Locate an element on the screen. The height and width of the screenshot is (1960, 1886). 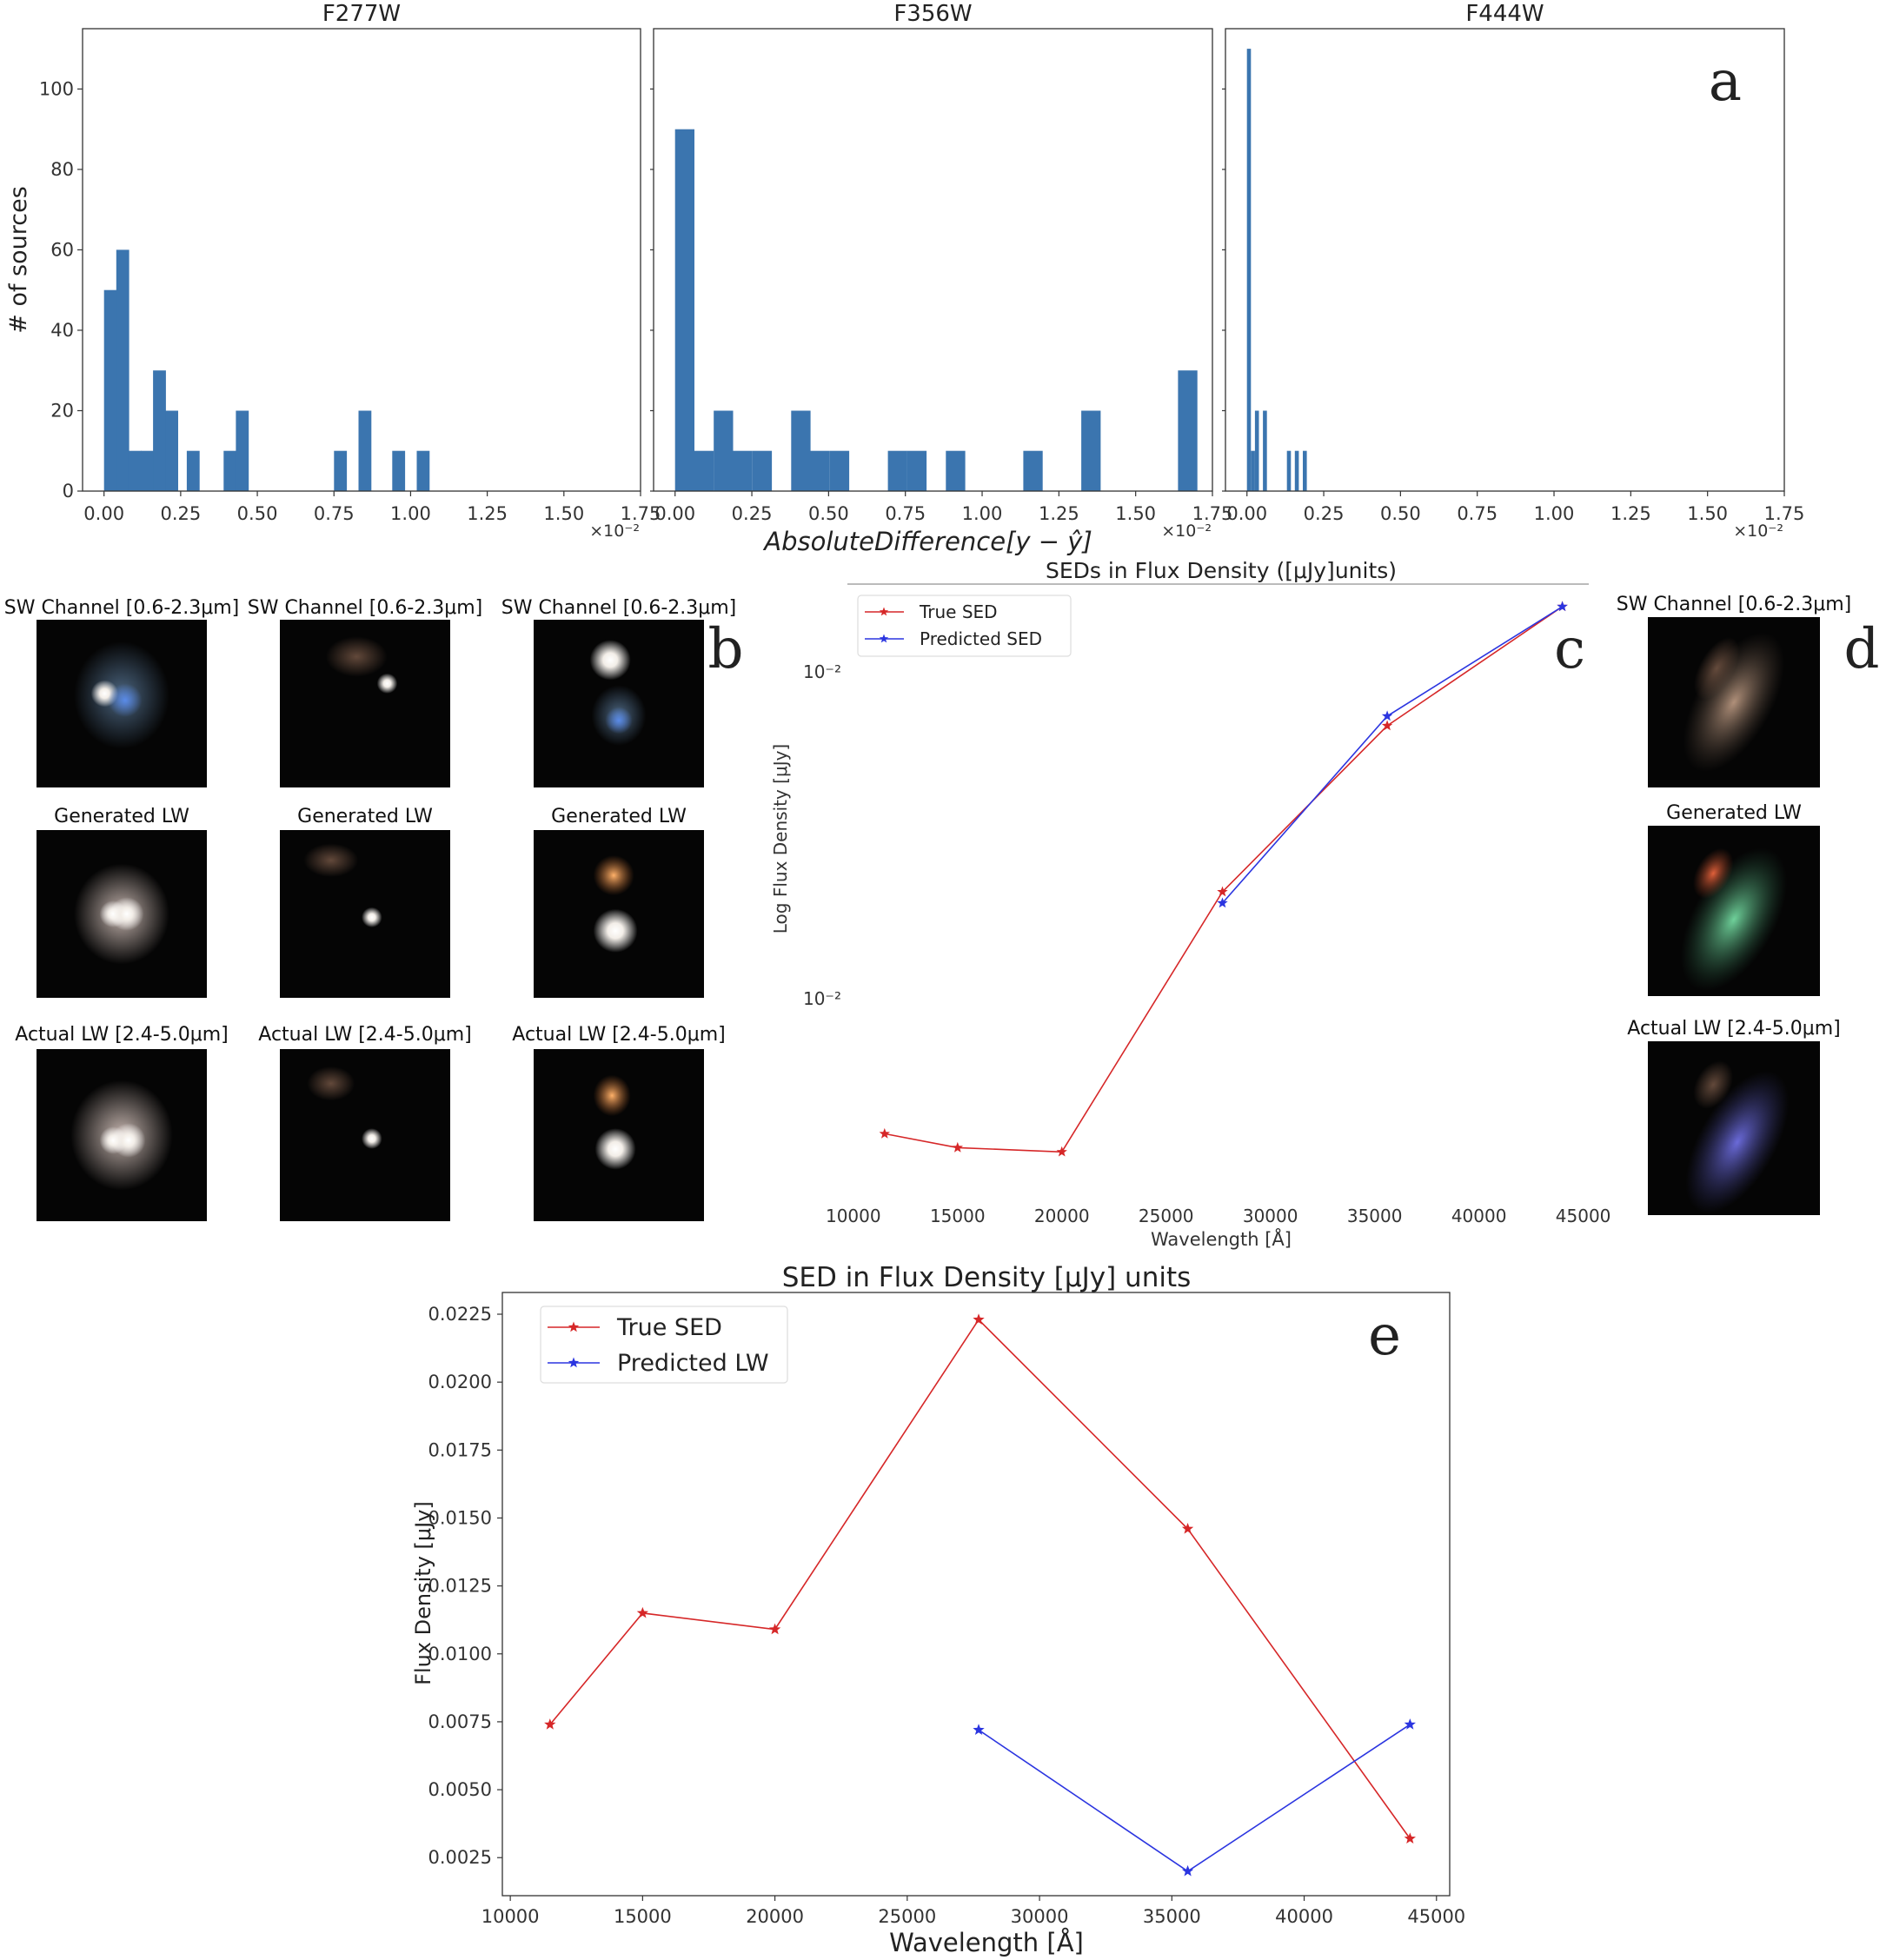
y-tick-label: 0 is located at coordinates (68, 491).